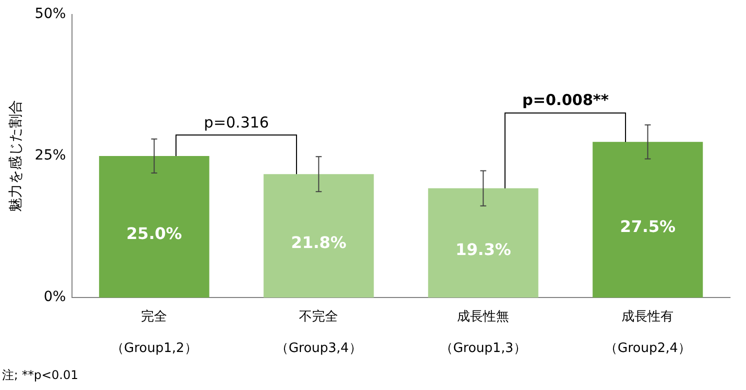  I want to click on category-label: 成長性有（Group2,4）, so click(647, 333).